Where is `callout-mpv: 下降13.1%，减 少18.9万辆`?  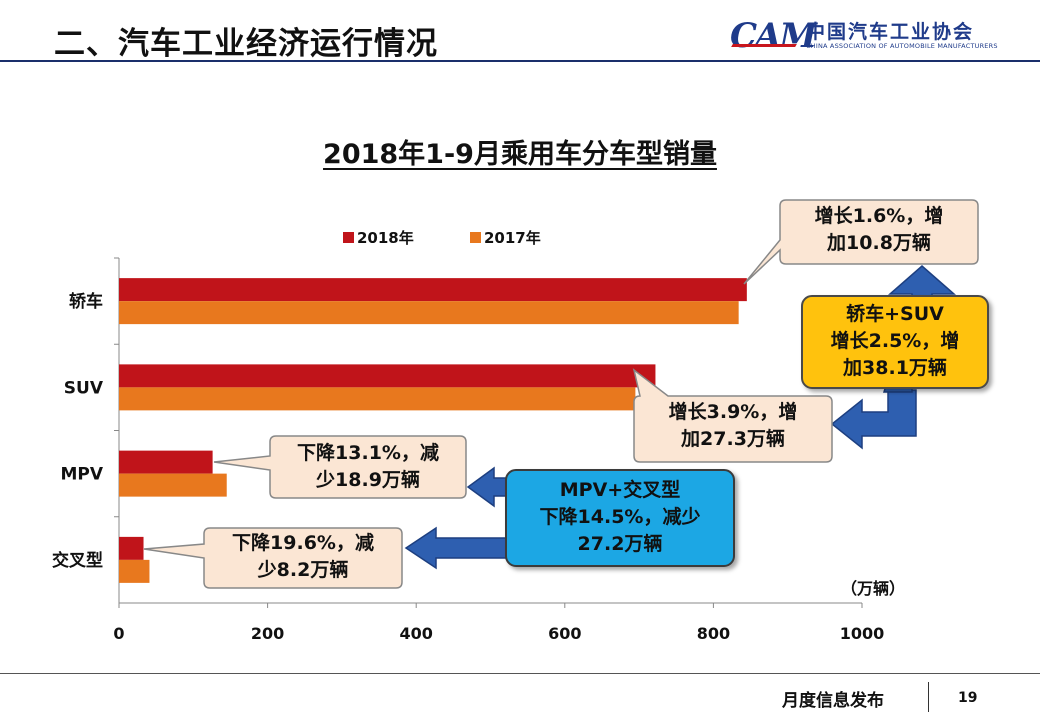
callout-mpv: 下降13.1%，减 少18.9万辆 is located at coordinates (368, 467).